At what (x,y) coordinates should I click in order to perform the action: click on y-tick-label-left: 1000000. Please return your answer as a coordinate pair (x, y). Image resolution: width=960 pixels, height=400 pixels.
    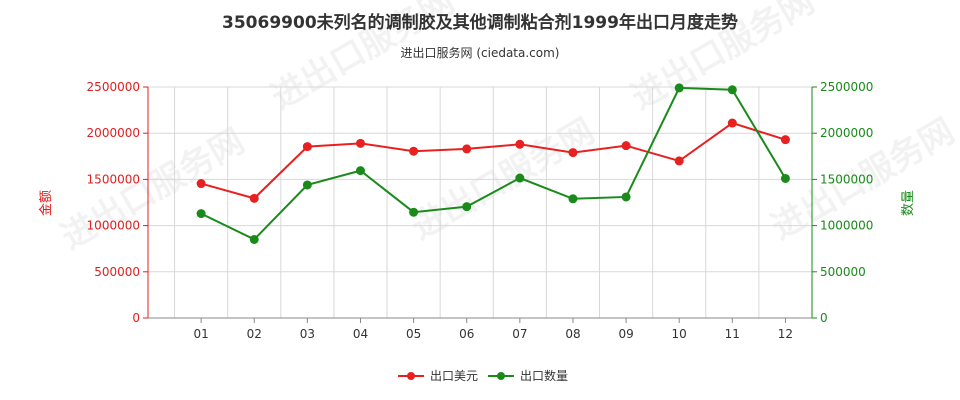
    Looking at the image, I should click on (113, 226).